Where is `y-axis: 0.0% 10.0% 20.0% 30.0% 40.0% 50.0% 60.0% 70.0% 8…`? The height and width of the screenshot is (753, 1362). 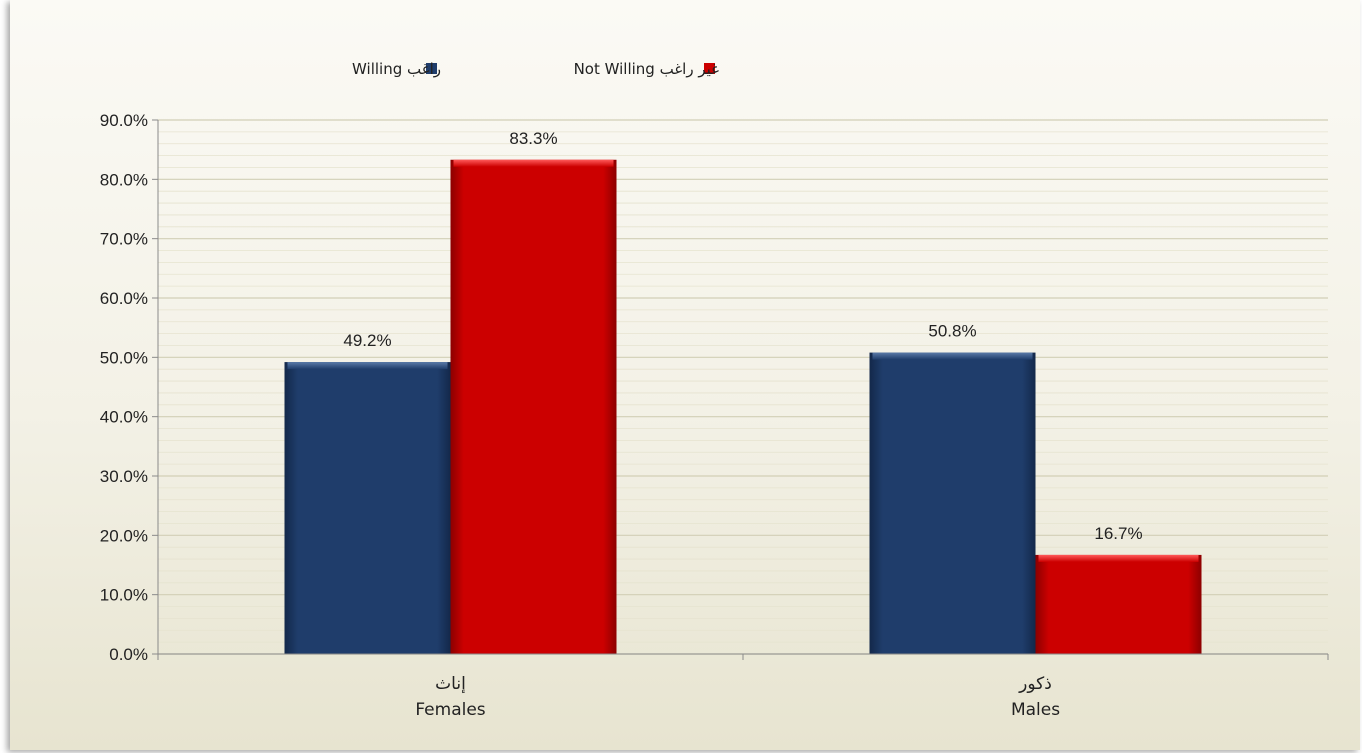
y-axis: 0.0% 10.0% 20.0% 30.0% 40.0% 50.0% 60.0% 70.0% 8… is located at coordinates (129, 387).